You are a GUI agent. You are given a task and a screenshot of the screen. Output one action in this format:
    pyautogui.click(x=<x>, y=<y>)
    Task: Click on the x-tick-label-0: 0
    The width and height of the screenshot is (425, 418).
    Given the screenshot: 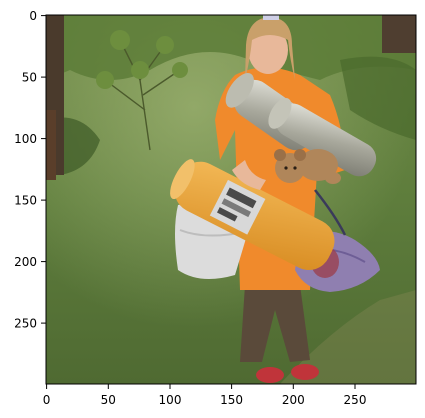 What is the action you would take?
    pyautogui.click(x=47, y=400)
    